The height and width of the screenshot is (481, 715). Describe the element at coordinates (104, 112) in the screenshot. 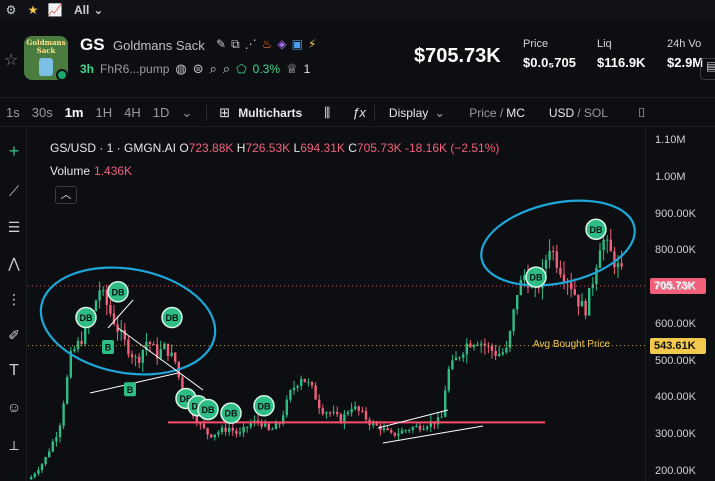

I see `timeframe-1h: 1H` at that location.